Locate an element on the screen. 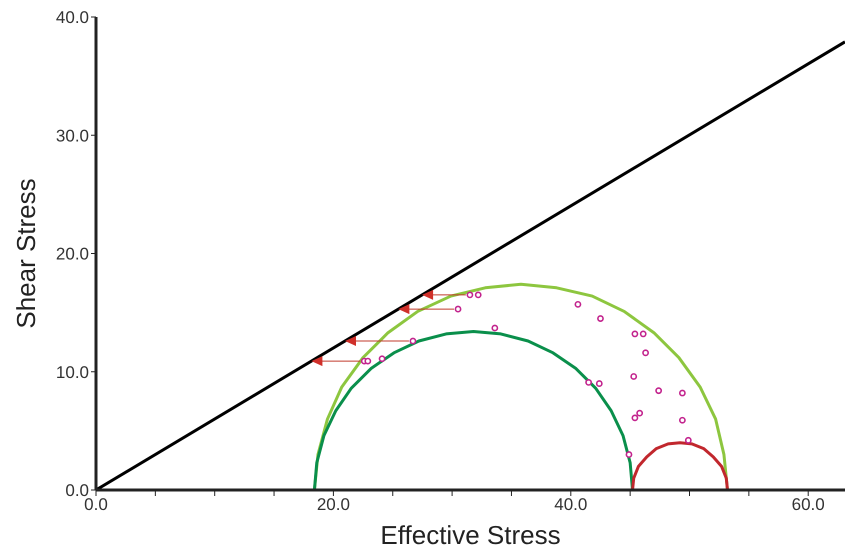 The width and height of the screenshot is (845, 546). y-tick-label: 20.0 is located at coordinates (72, 254).